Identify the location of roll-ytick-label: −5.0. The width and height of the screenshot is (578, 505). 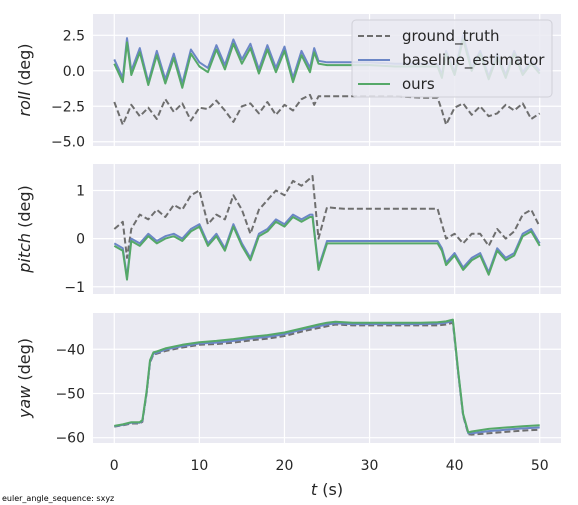
(68, 143).